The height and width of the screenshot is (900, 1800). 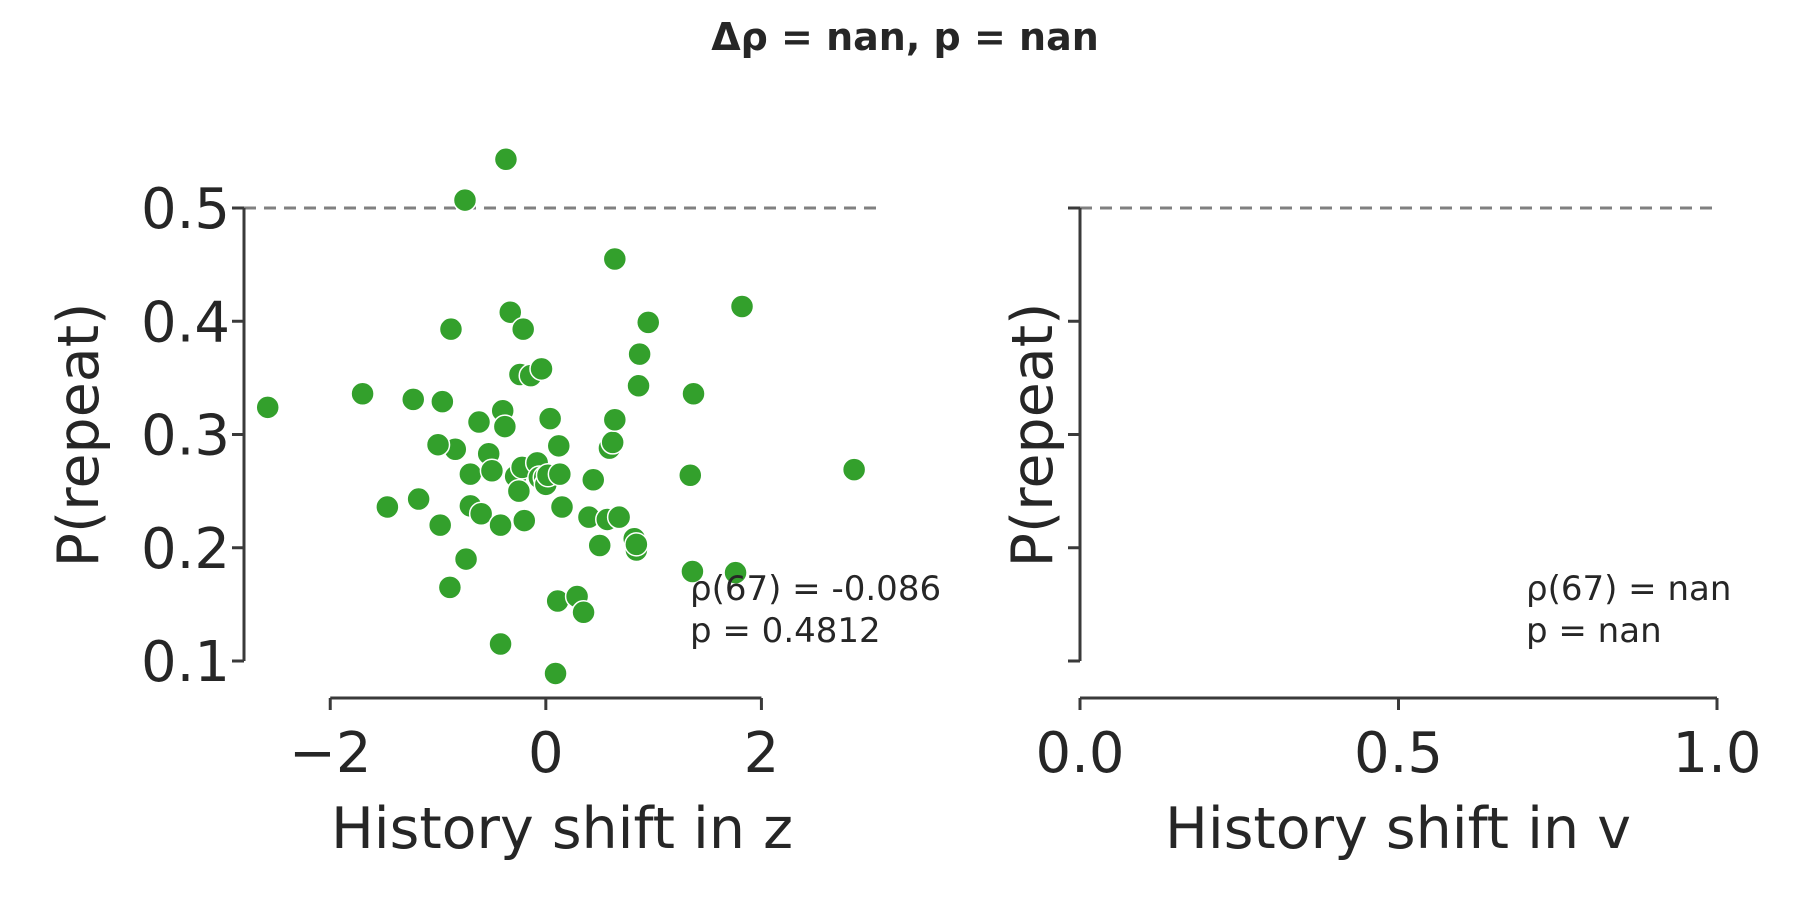 What do you see at coordinates (330, 753) in the screenshot?
I see `x-tick-label: −2` at bounding box center [330, 753].